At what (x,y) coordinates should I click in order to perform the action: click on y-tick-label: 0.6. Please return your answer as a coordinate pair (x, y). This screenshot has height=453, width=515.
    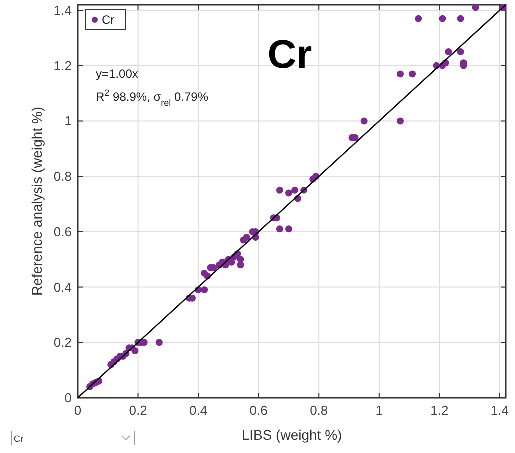
    Looking at the image, I should click on (63, 232).